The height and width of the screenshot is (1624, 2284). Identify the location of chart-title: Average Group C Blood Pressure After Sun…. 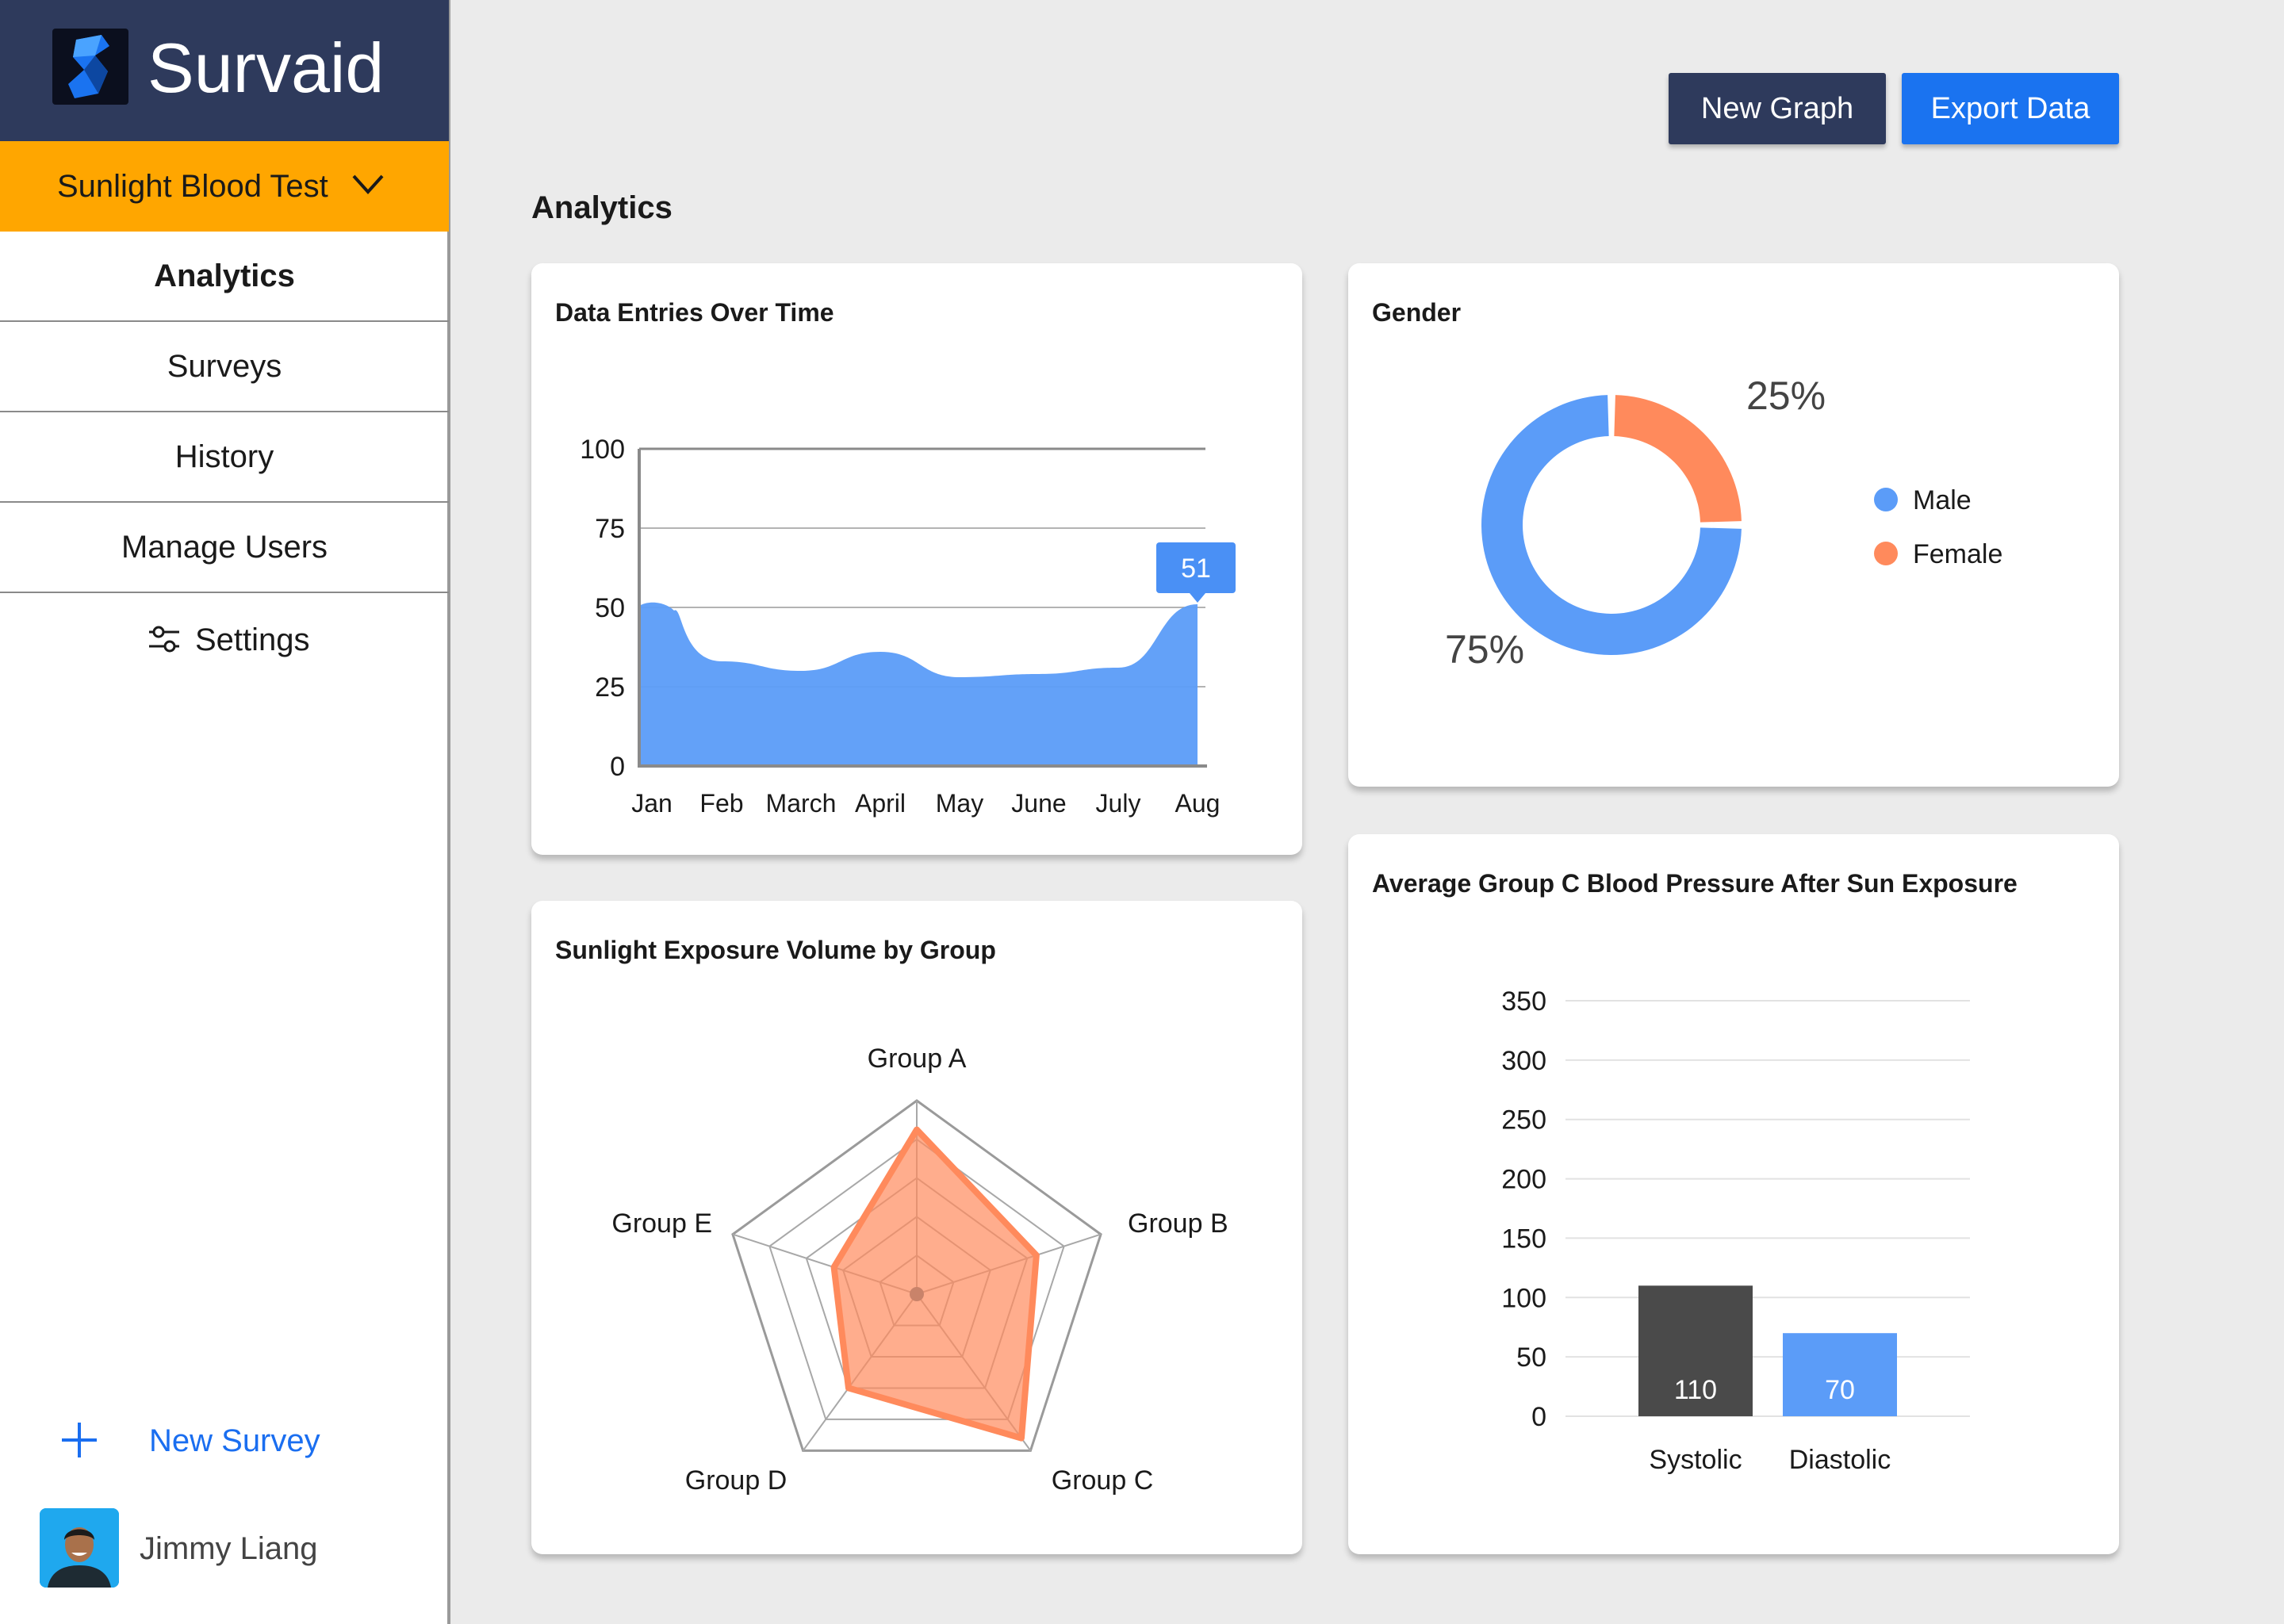
(1695, 884).